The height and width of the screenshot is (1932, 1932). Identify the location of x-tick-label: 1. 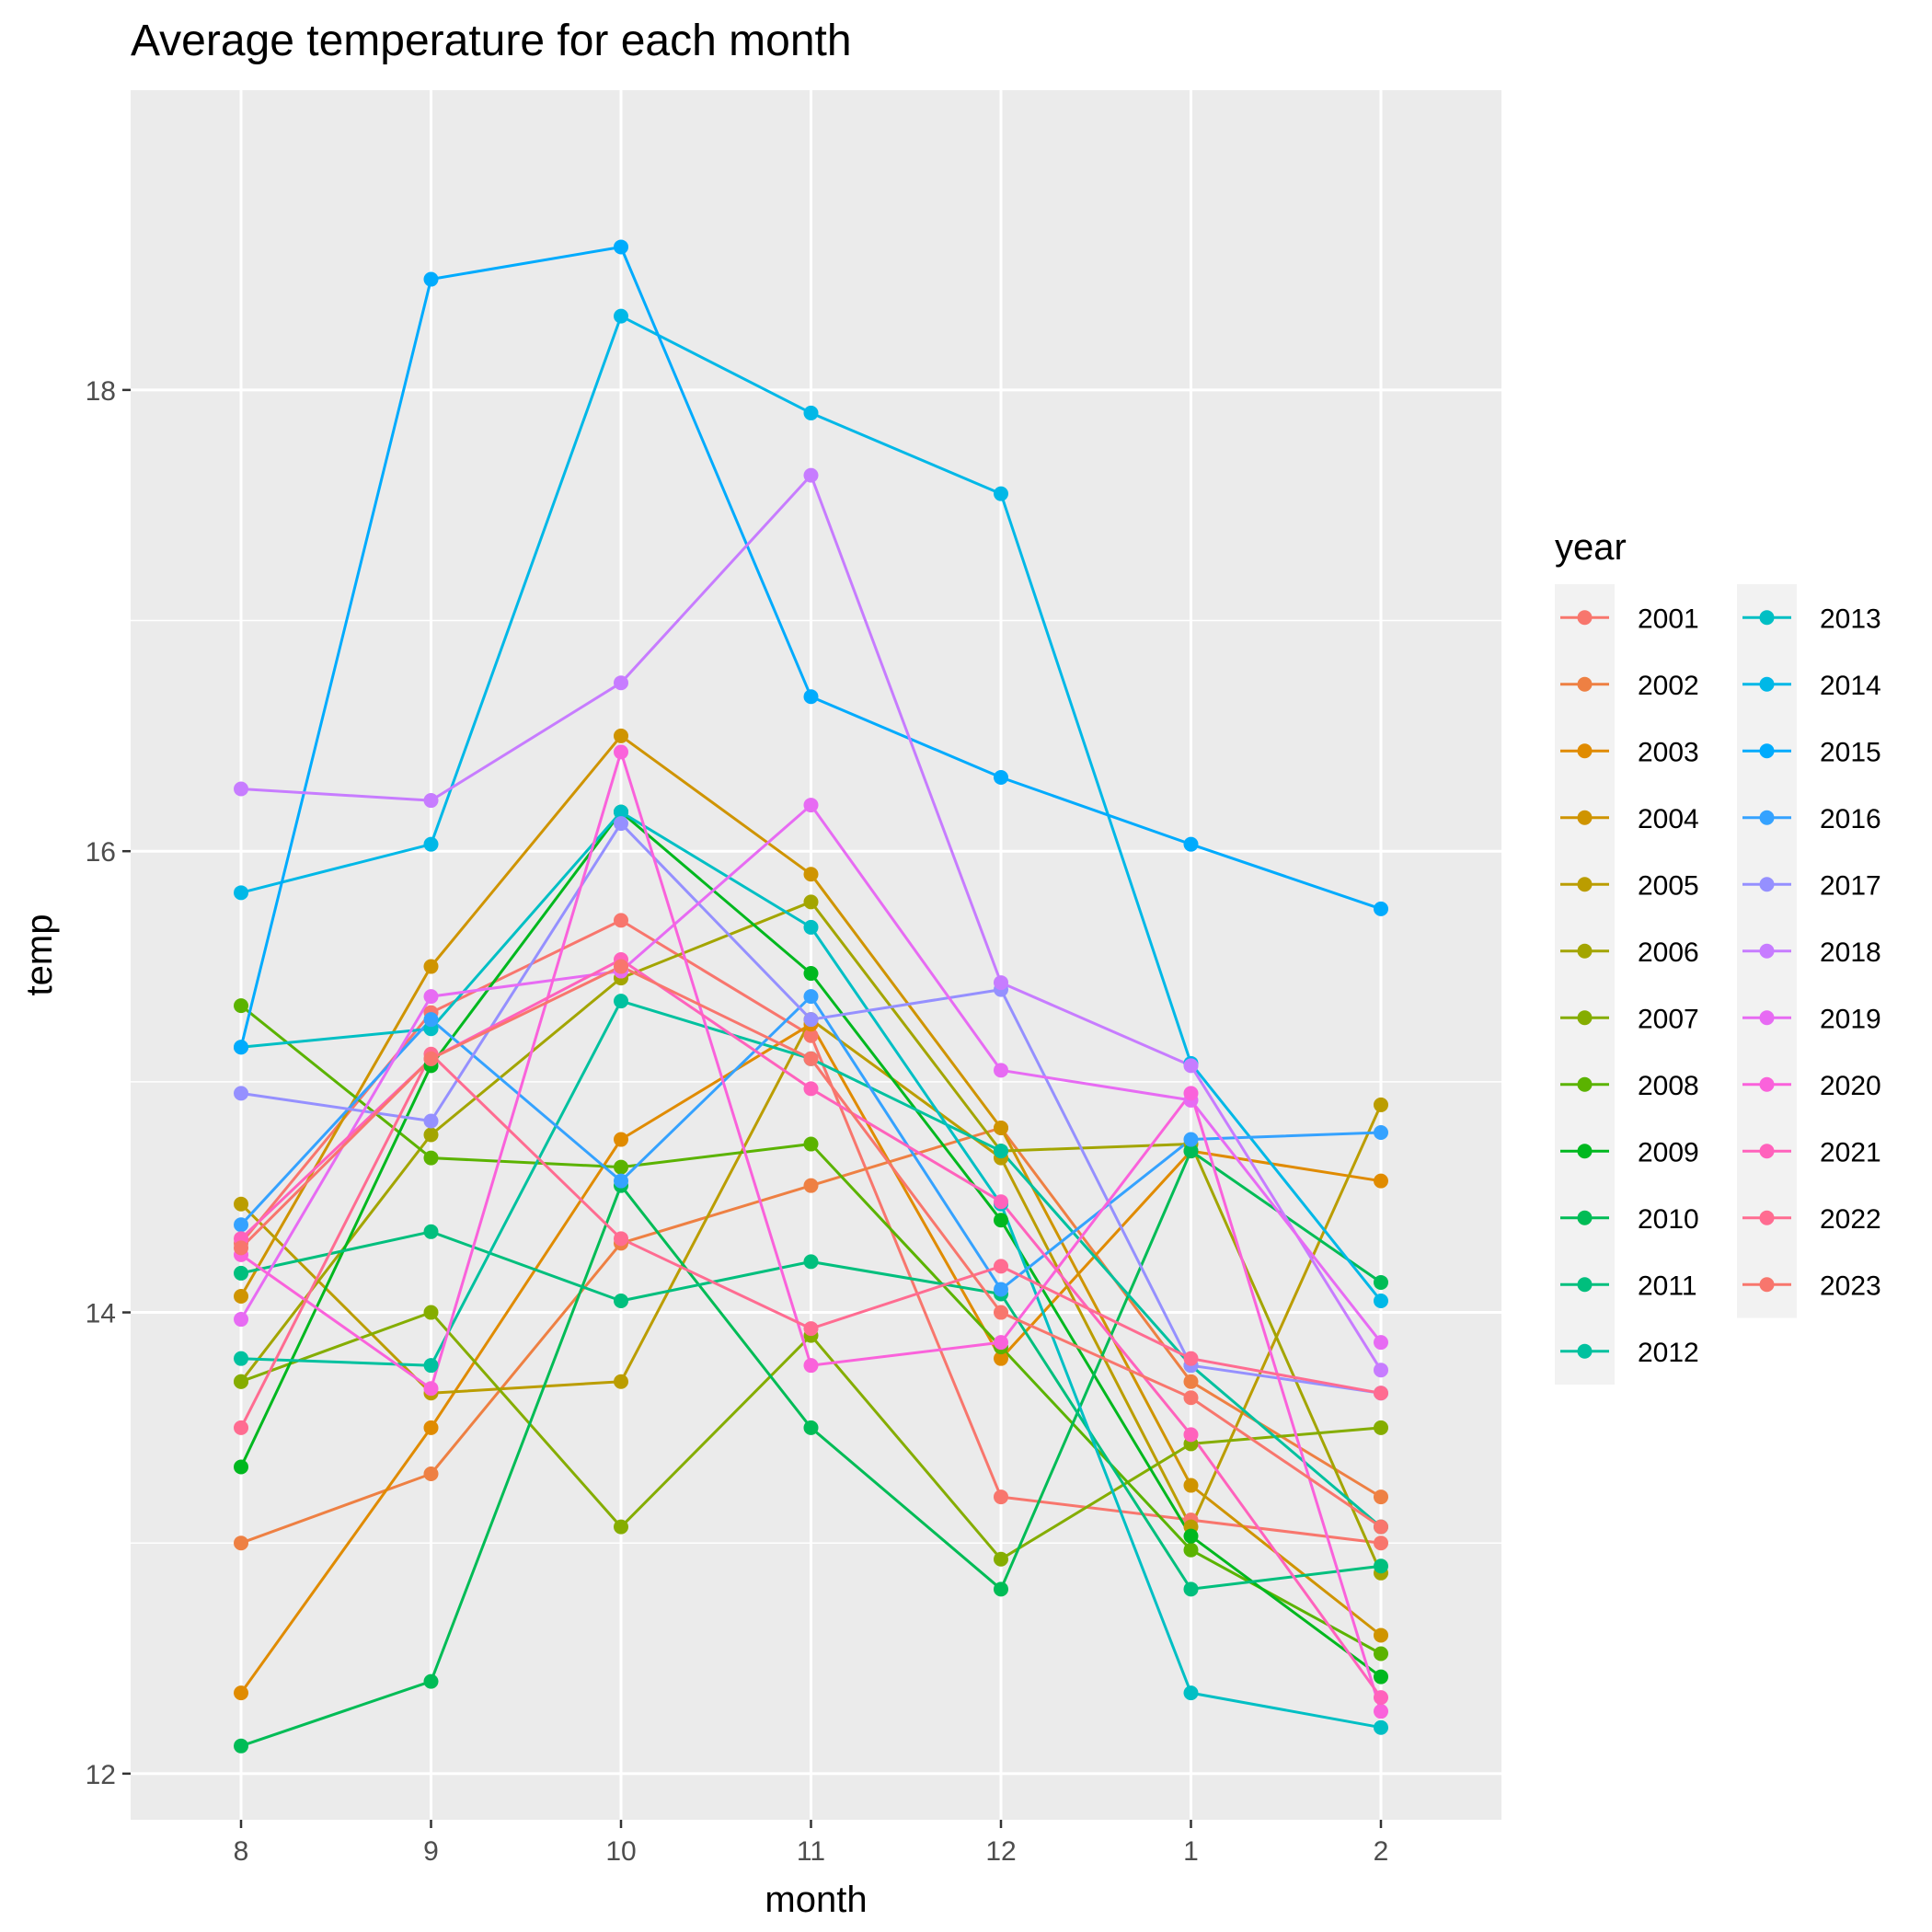
(1191, 1851).